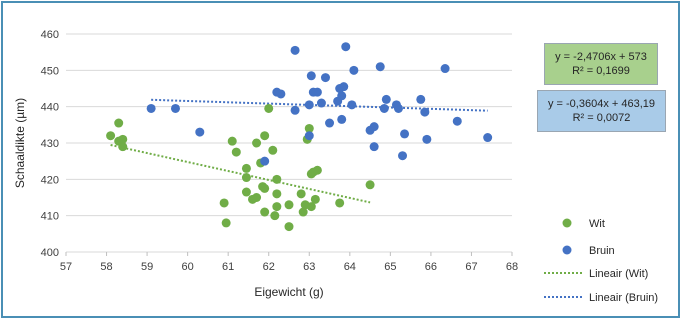 The image size is (683, 321). What do you see at coordinates (188, 267) in the screenshot?
I see `x-tick-label: 60` at bounding box center [188, 267].